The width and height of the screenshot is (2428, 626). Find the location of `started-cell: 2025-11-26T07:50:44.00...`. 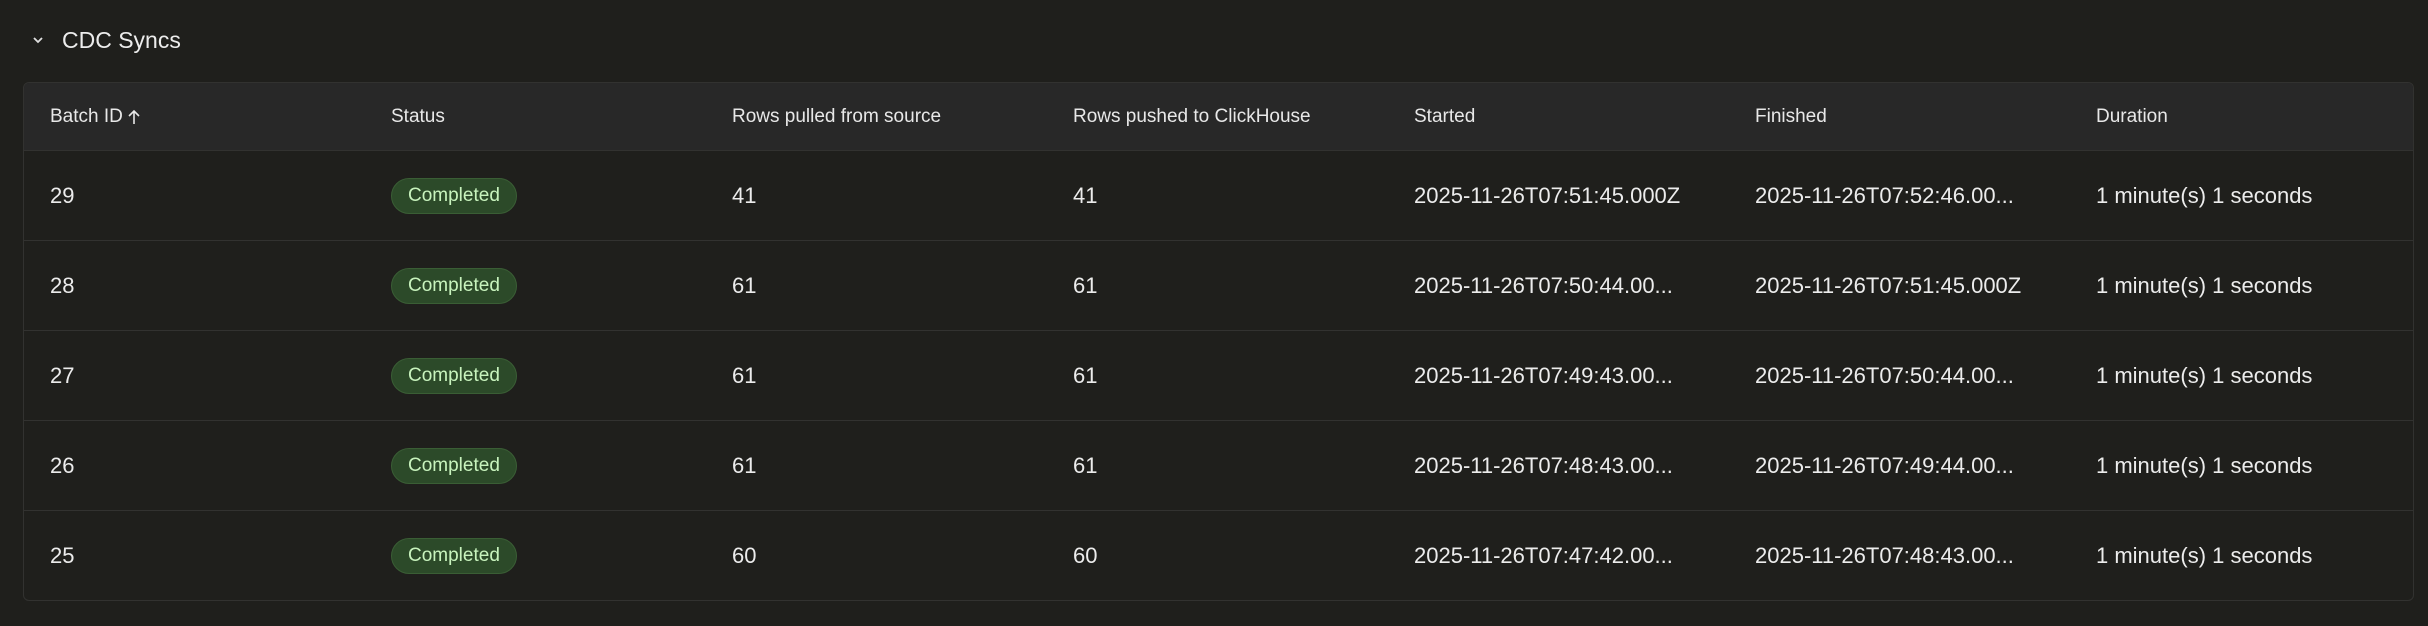

started-cell: 2025-11-26T07:50:44.00... is located at coordinates (1543, 285).